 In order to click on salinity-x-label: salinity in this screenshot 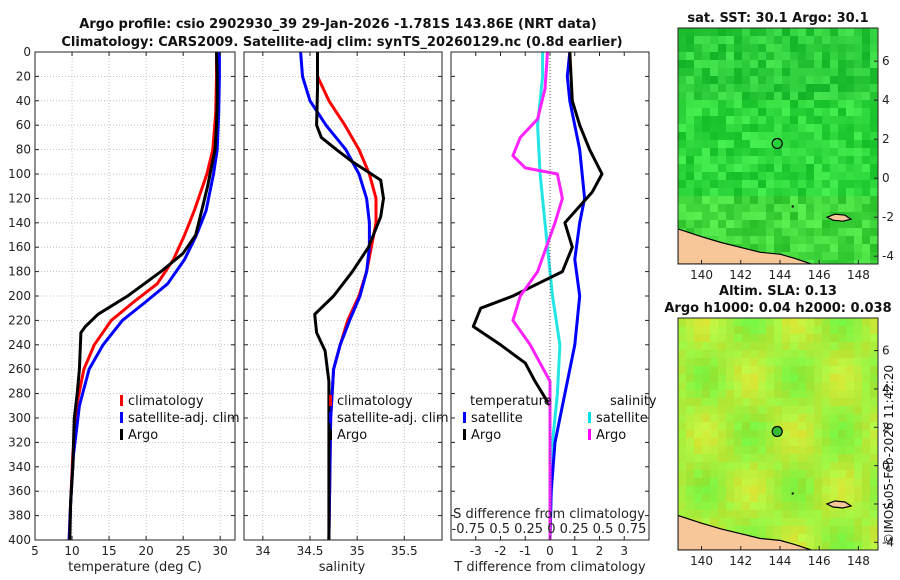, I will do `click(342, 567)`.